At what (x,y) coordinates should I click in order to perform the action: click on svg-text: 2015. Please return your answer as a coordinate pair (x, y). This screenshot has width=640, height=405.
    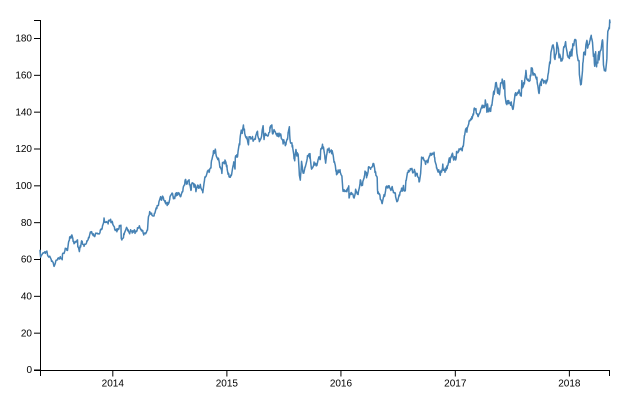
    Looking at the image, I should click on (227, 384).